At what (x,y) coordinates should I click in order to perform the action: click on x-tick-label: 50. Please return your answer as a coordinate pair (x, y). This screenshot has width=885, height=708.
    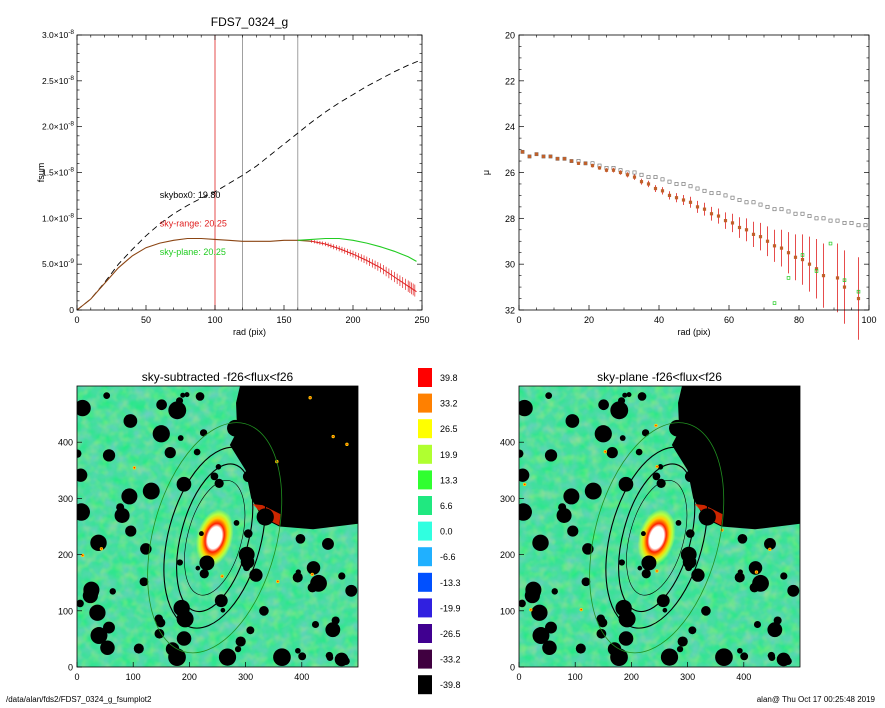
    Looking at the image, I should click on (146, 320).